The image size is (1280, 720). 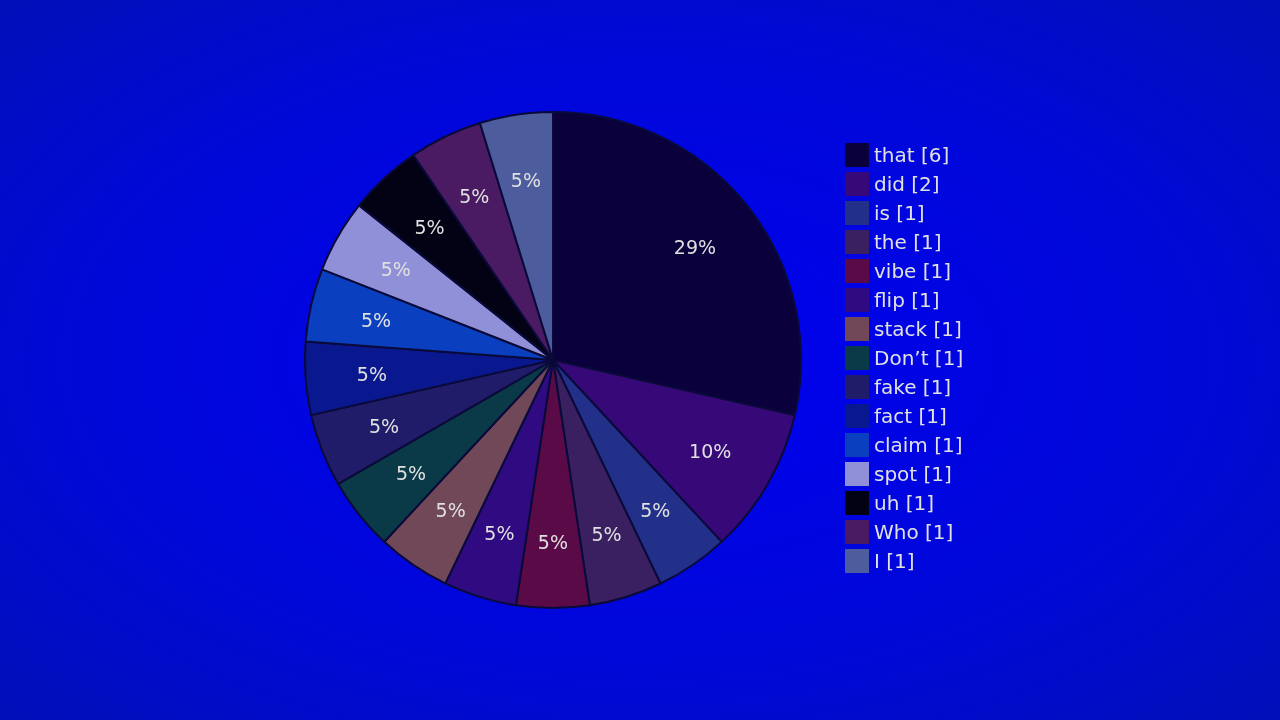 What do you see at coordinates (914, 532) in the screenshot?
I see `legend-label: Who [1]` at bounding box center [914, 532].